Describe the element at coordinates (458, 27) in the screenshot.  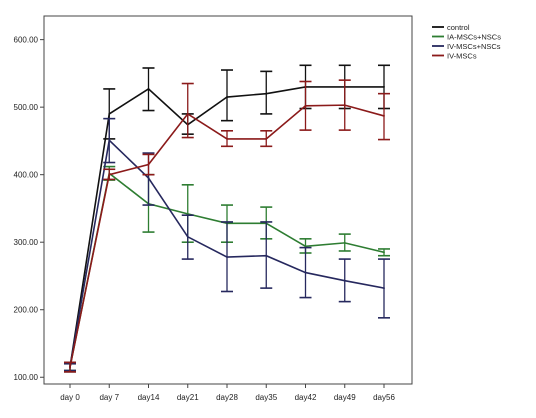
I see `legend-label: control` at that location.